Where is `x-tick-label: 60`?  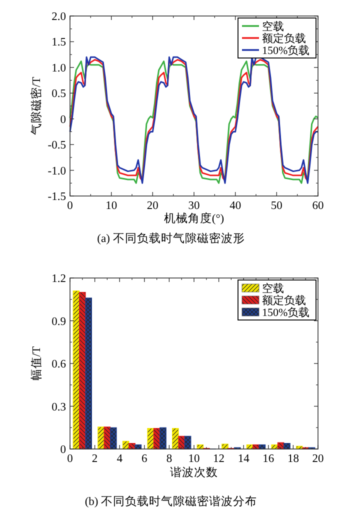
x-tick-label: 60 is located at coordinates (318, 206).